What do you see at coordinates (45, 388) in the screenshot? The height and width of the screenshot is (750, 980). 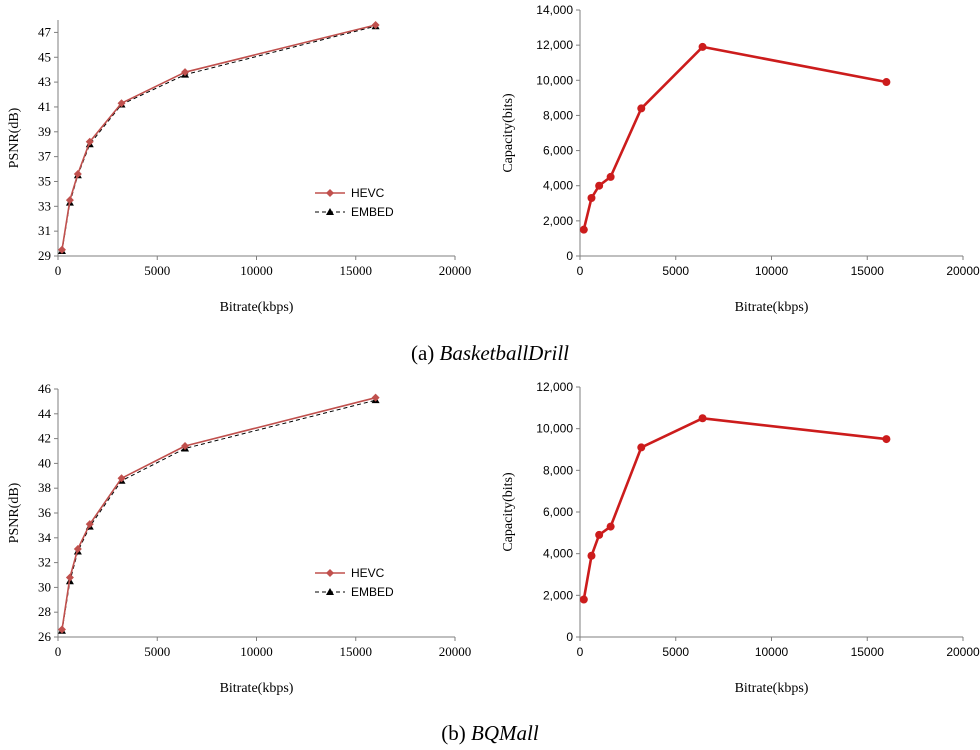 I see `y-tick-label: 46` at bounding box center [45, 388].